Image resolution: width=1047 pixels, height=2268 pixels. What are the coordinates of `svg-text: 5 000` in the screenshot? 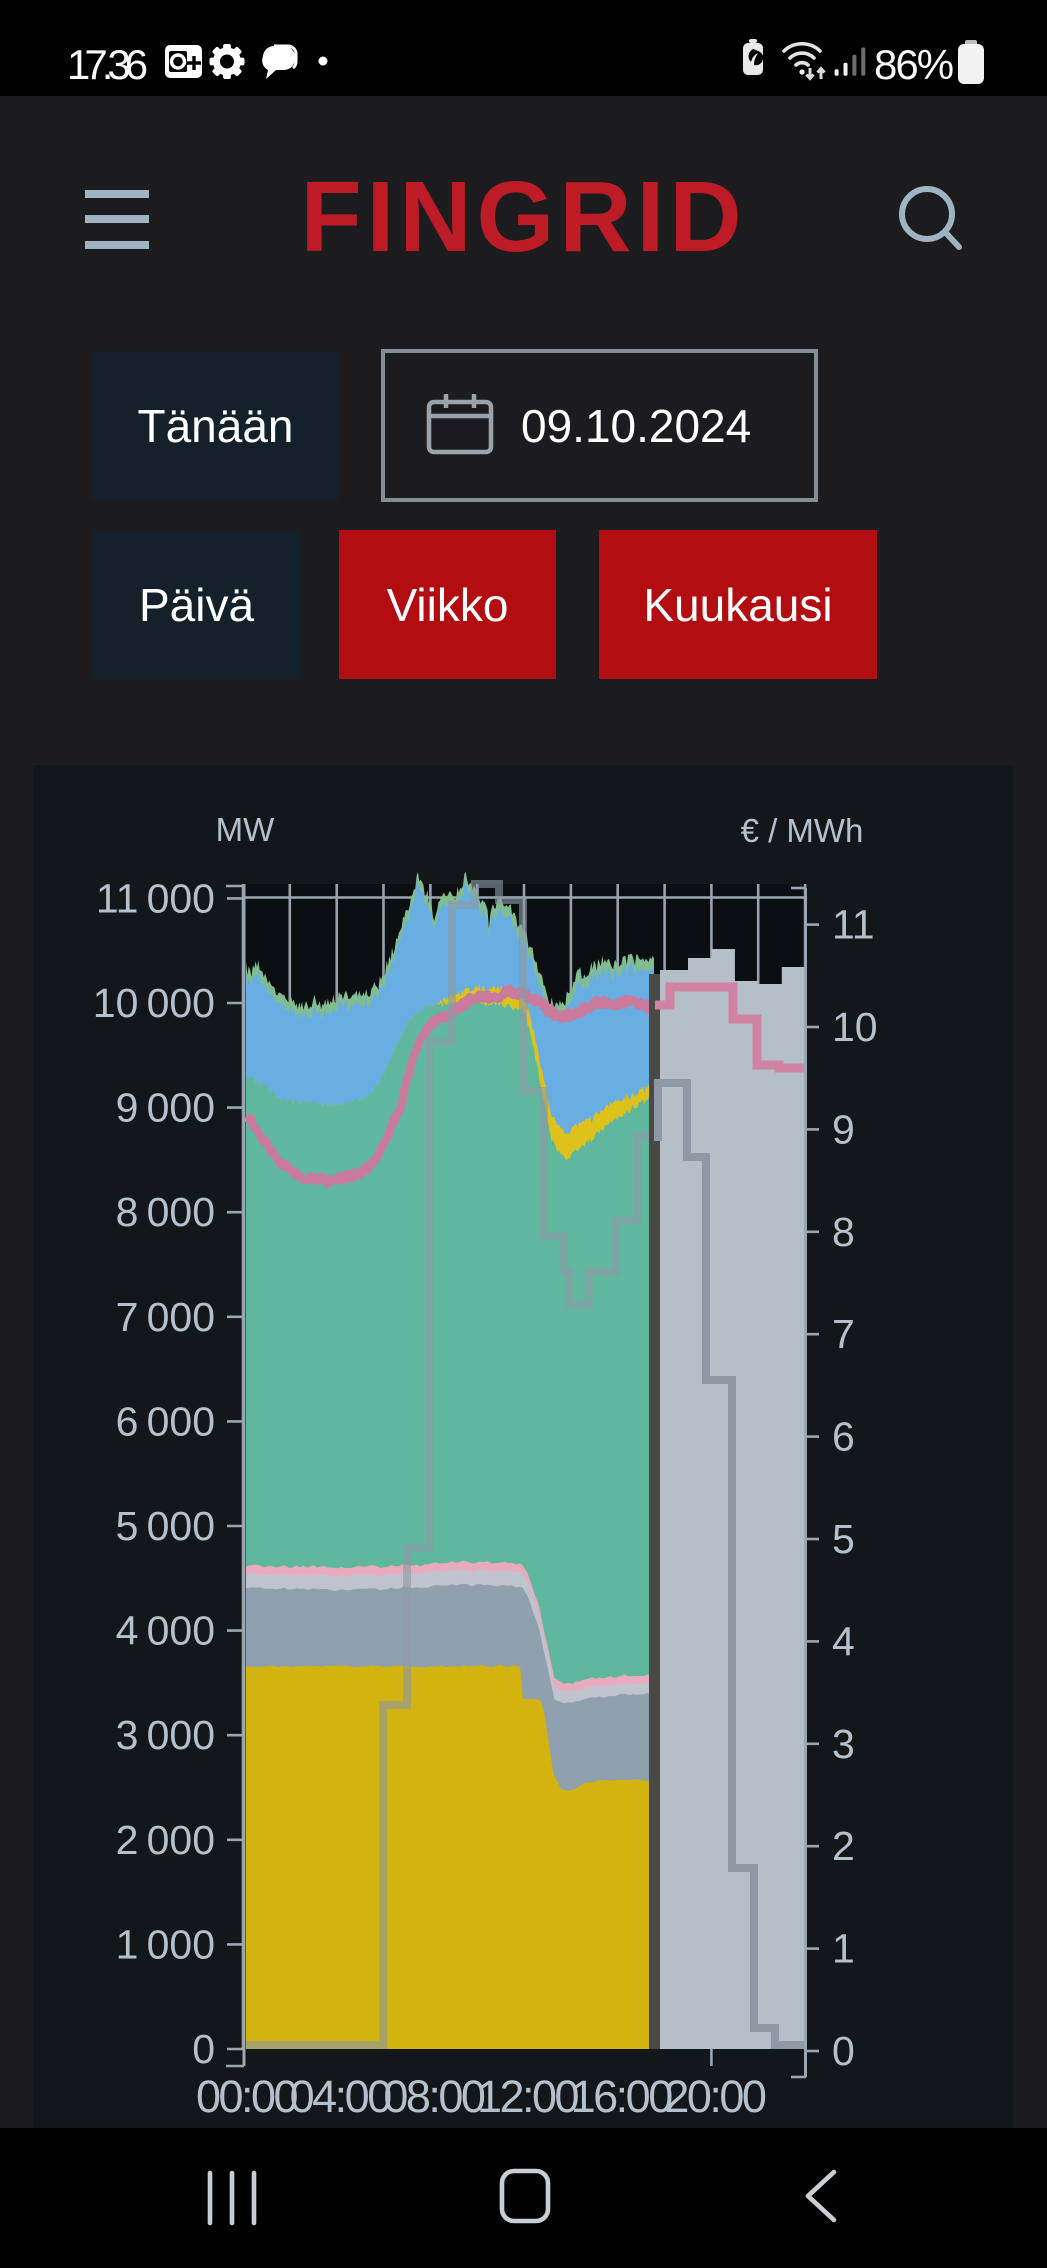 It's located at (165, 1526).